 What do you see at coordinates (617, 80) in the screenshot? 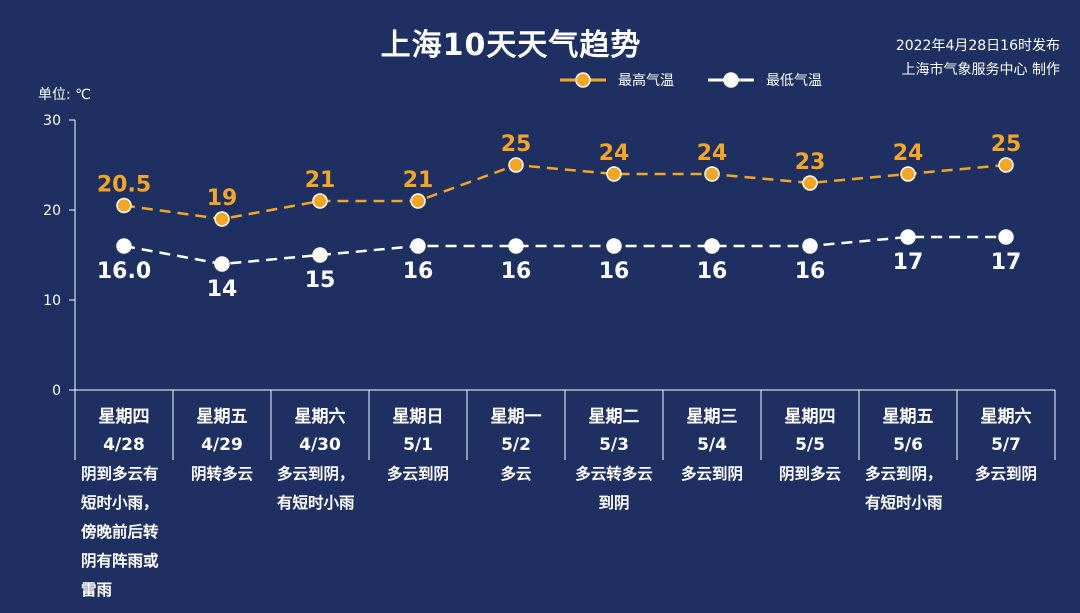
I see `legend-item-high: 最高气温` at bounding box center [617, 80].